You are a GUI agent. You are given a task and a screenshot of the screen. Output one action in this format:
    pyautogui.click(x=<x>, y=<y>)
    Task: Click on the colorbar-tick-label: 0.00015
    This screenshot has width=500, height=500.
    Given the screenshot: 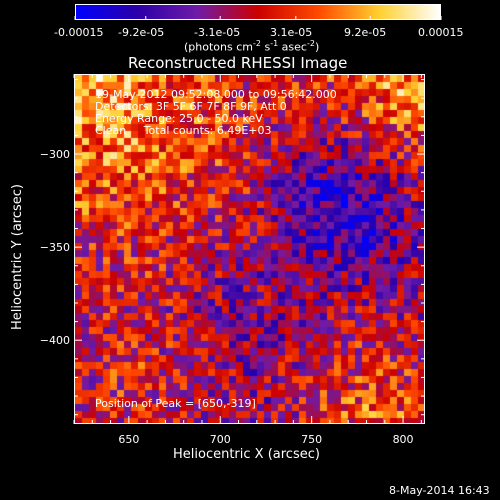 What is the action you would take?
    pyautogui.click(x=441, y=32)
    